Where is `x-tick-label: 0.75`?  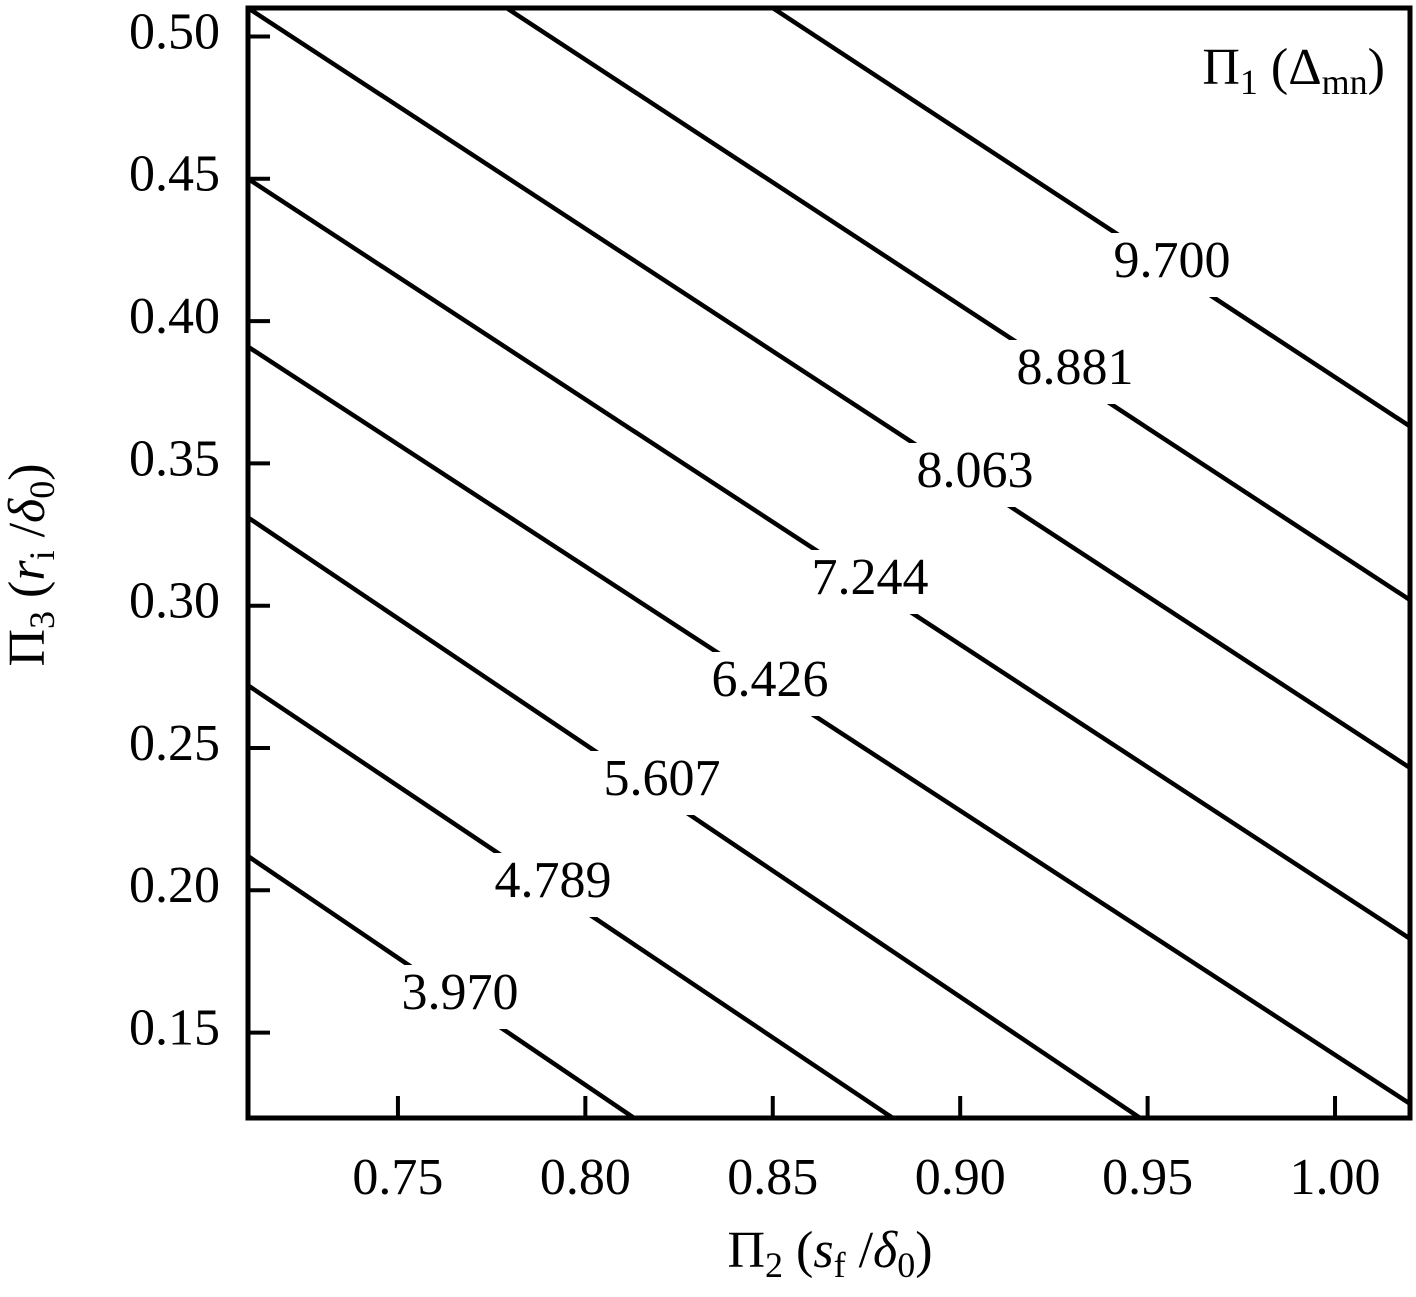 x-tick-label: 0.75 is located at coordinates (397, 1177).